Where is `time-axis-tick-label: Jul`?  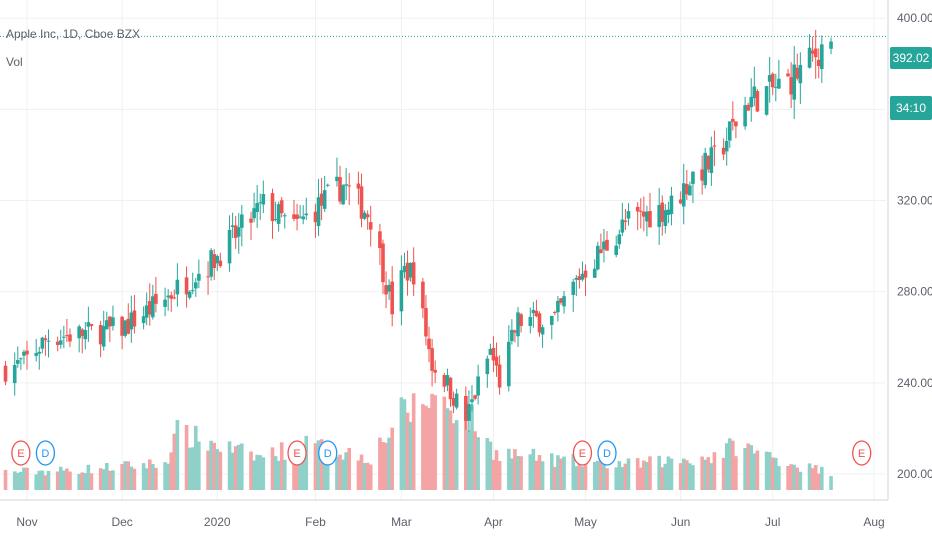 time-axis-tick-label: Jul is located at coordinates (772, 522).